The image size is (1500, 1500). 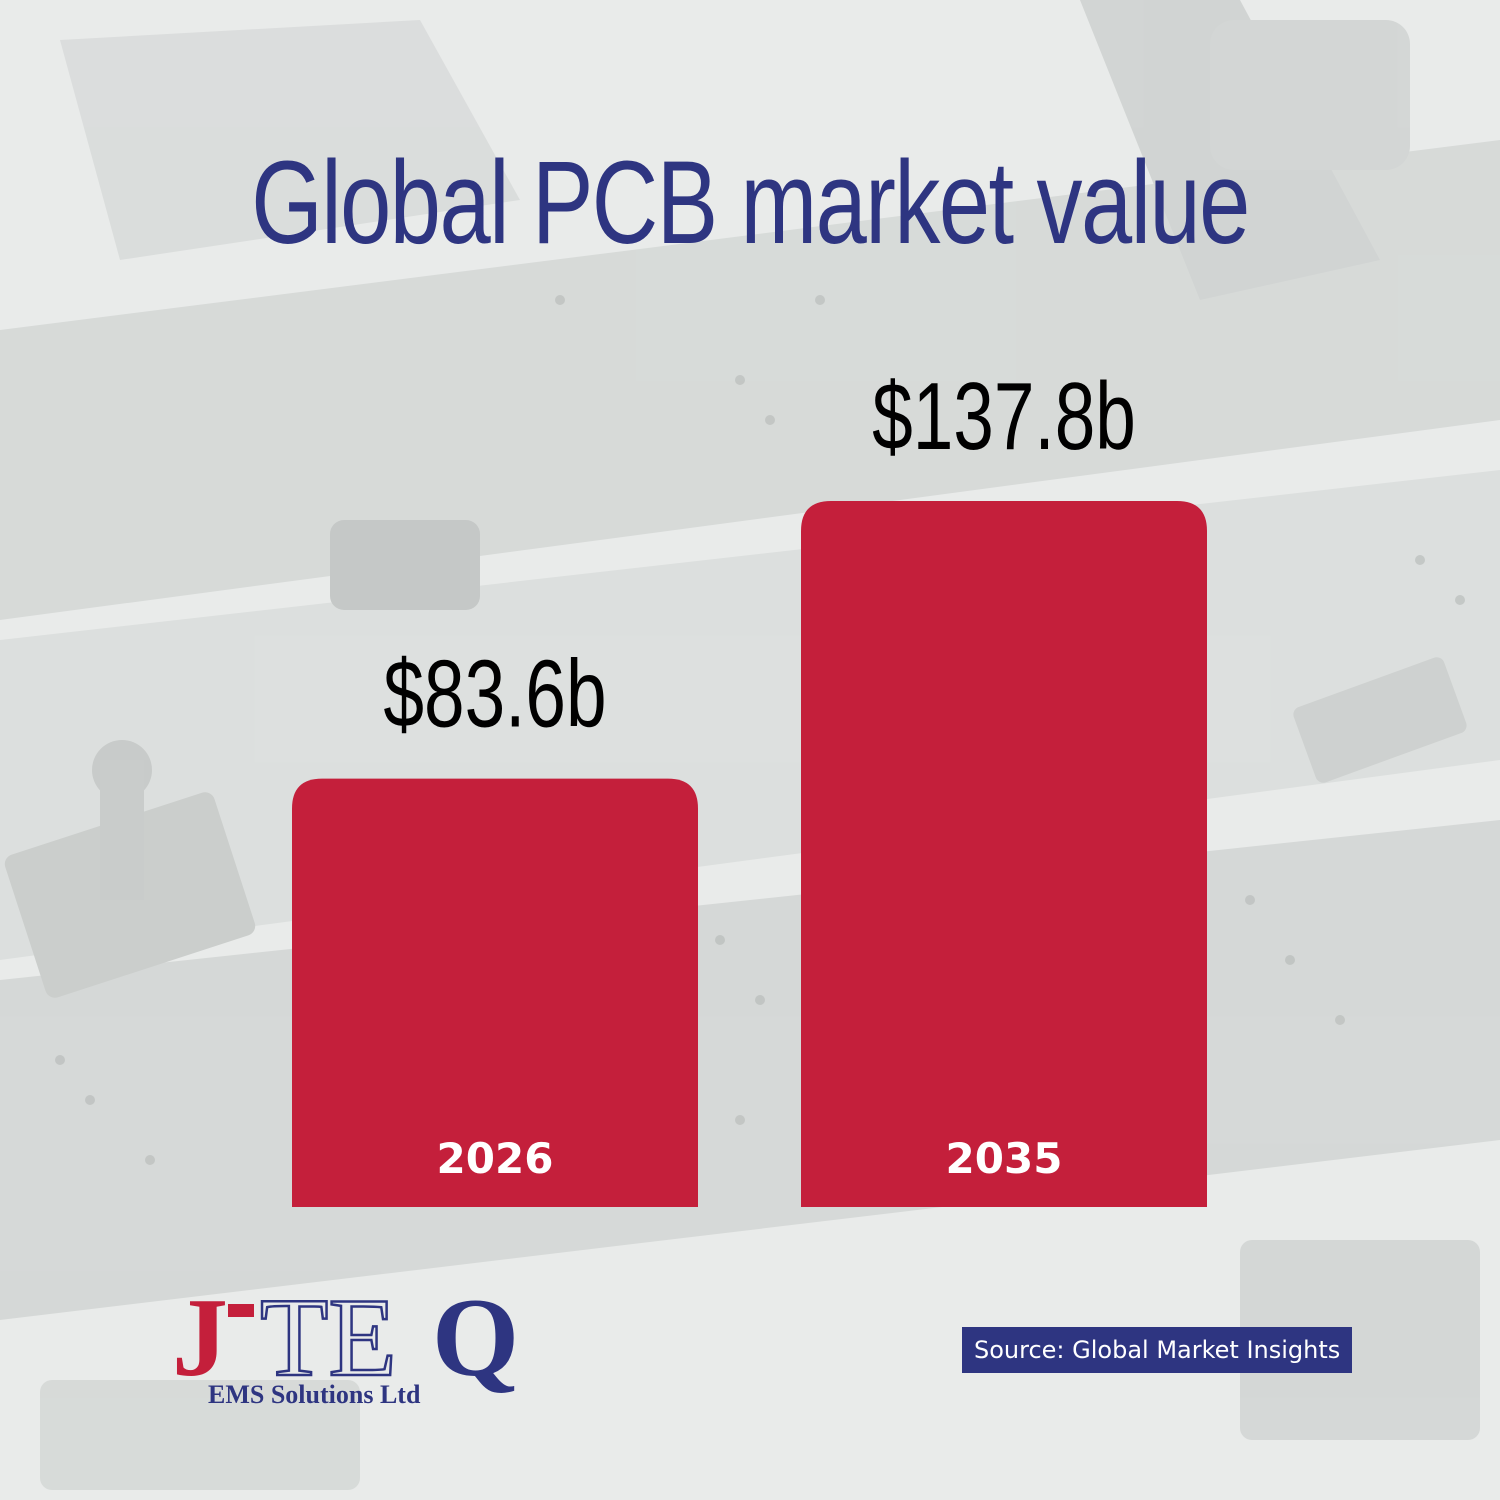 I want to click on value-label-2035: $137.8b, so click(x=1004, y=416).